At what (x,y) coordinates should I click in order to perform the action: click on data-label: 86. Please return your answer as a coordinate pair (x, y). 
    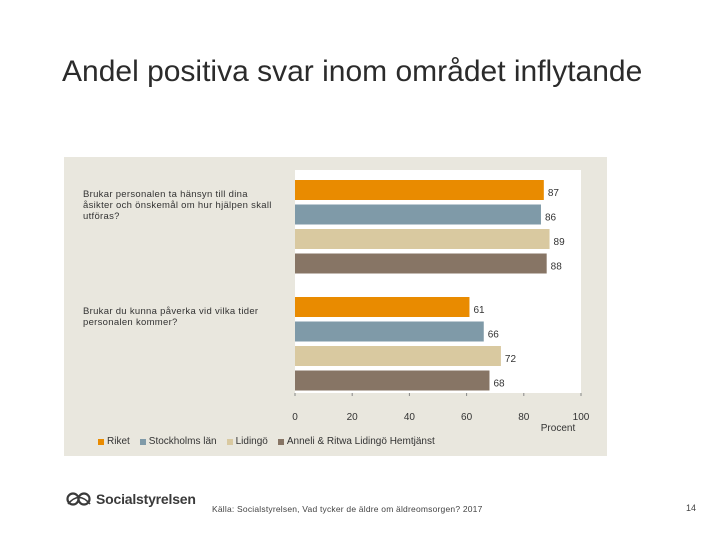
    Looking at the image, I should click on (551, 218).